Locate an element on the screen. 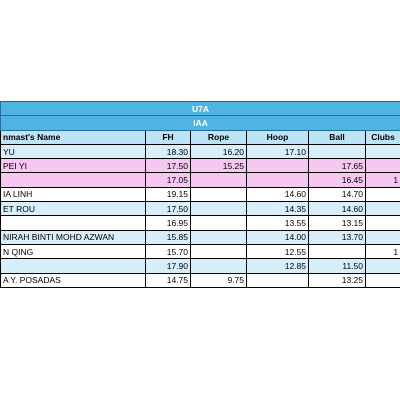  cell-rope: 16.20 is located at coordinates (218, 151).